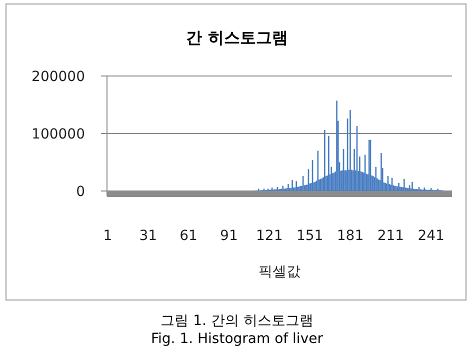 Image resolution: width=474 pixels, height=357 pixels. I want to click on x-tick-label: 211, so click(390, 236).